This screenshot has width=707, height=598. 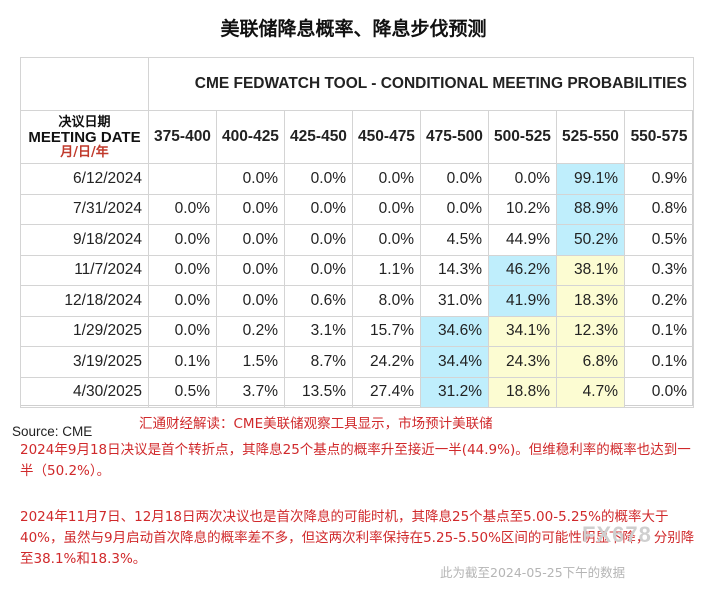 What do you see at coordinates (250, 362) in the screenshot?
I see `probability-cell: 1.5%` at bounding box center [250, 362].